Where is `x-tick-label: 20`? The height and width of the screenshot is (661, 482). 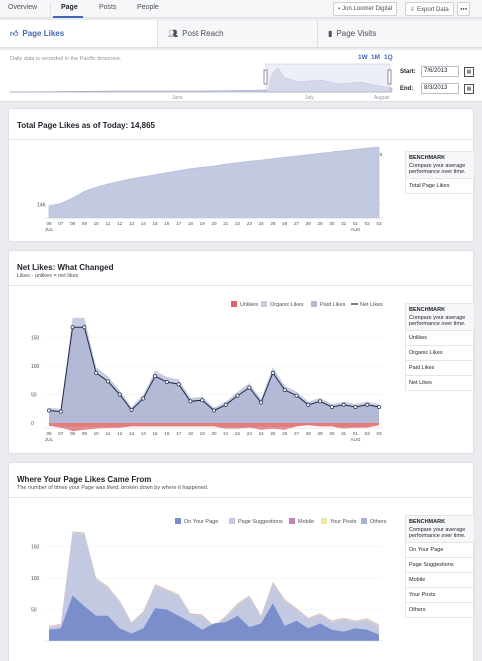
x-tick-label: 20 is located at coordinates (214, 223).